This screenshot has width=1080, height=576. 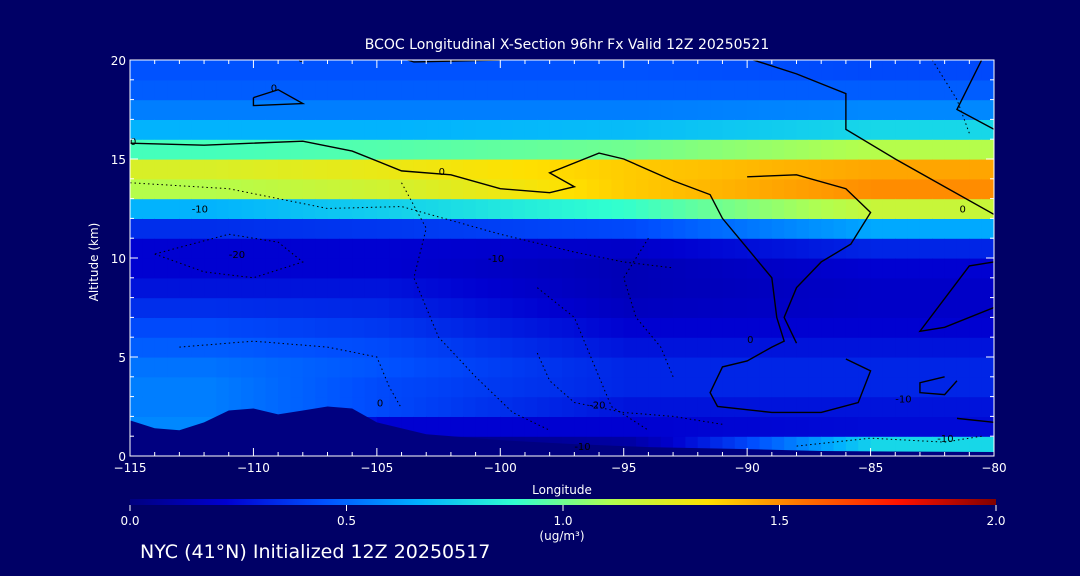 I want to click on contour-label: 0, so click(x=274, y=89).